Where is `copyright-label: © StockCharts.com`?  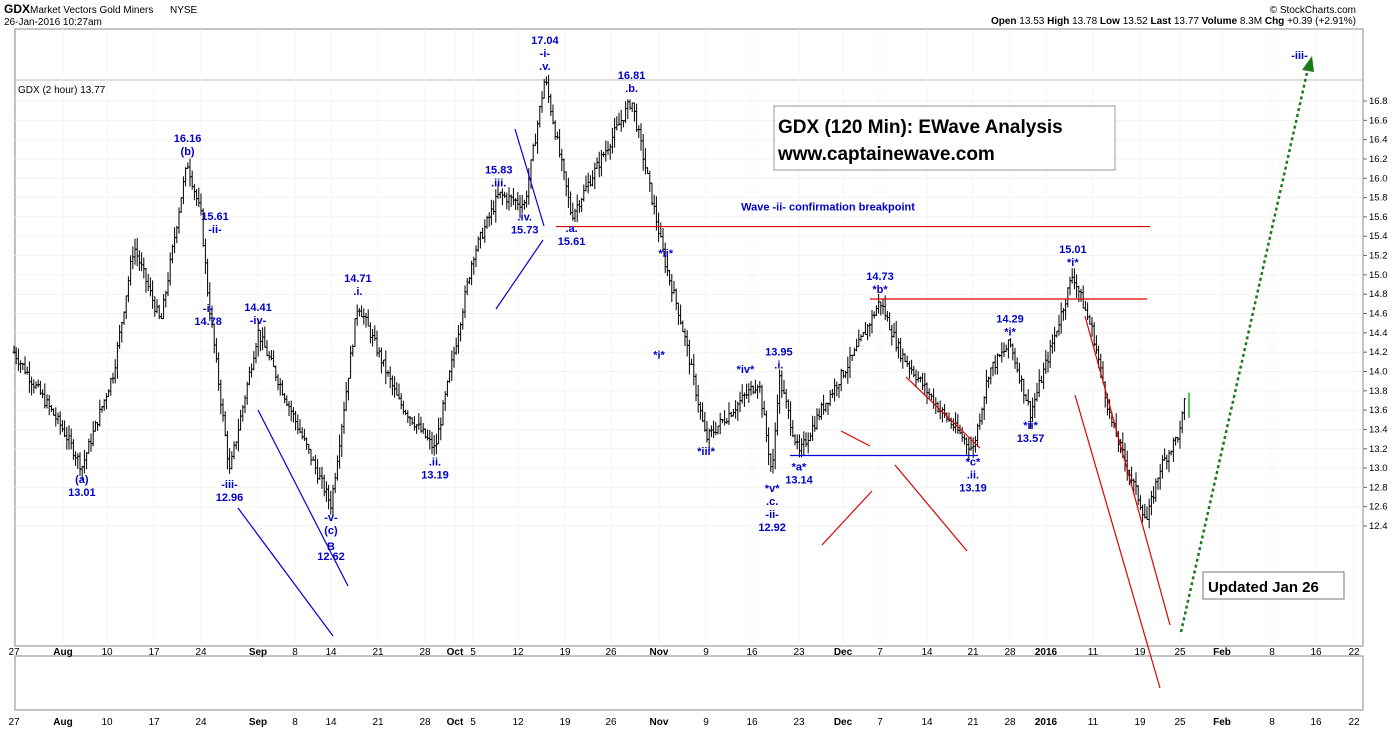
copyright-label: © StockCharts.com is located at coordinates (1313, 10).